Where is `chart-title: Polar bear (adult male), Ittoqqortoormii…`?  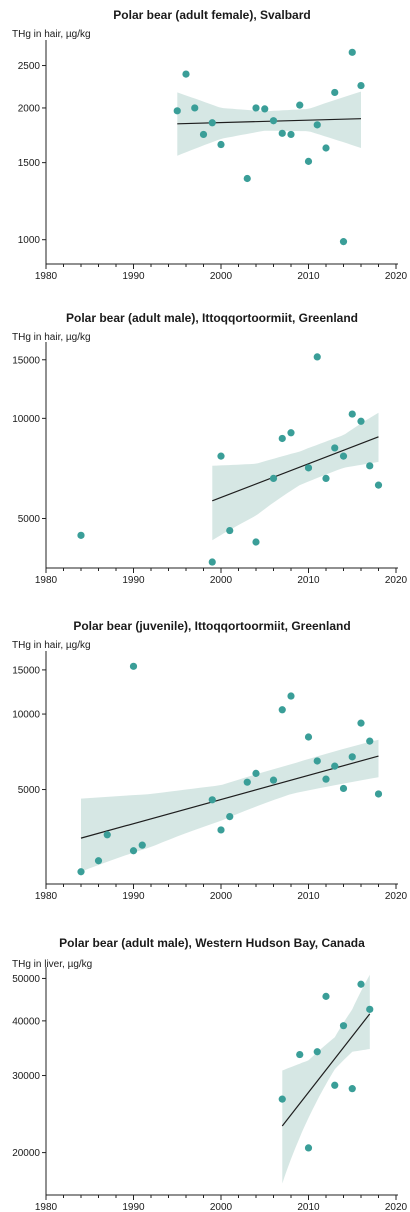 chart-title: Polar bear (adult male), Ittoqqortoormii… is located at coordinates (212, 318).